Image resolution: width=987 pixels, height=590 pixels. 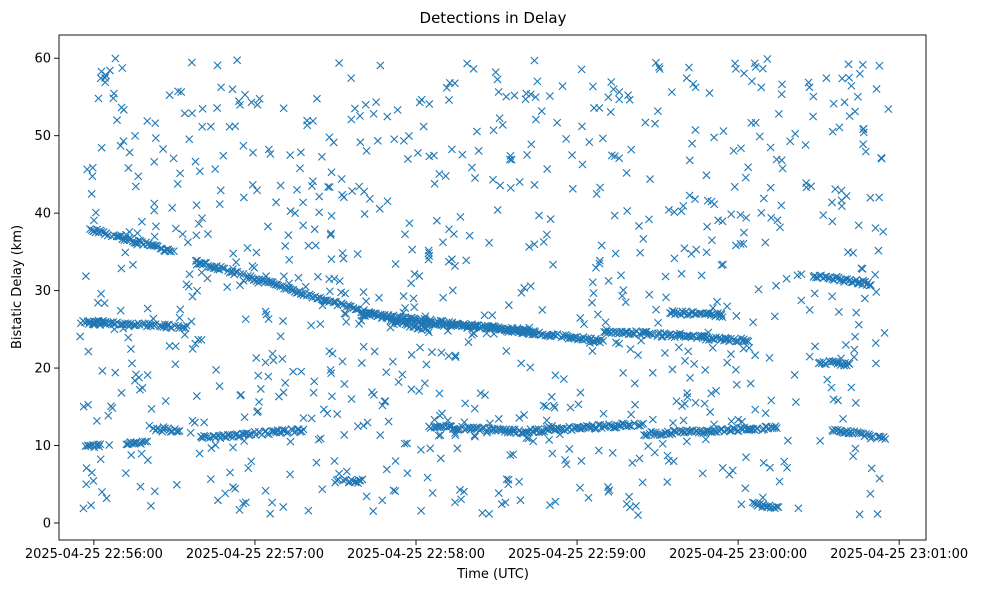 What do you see at coordinates (42, 446) in the screenshot?
I see `y-tick-label: 10` at bounding box center [42, 446].